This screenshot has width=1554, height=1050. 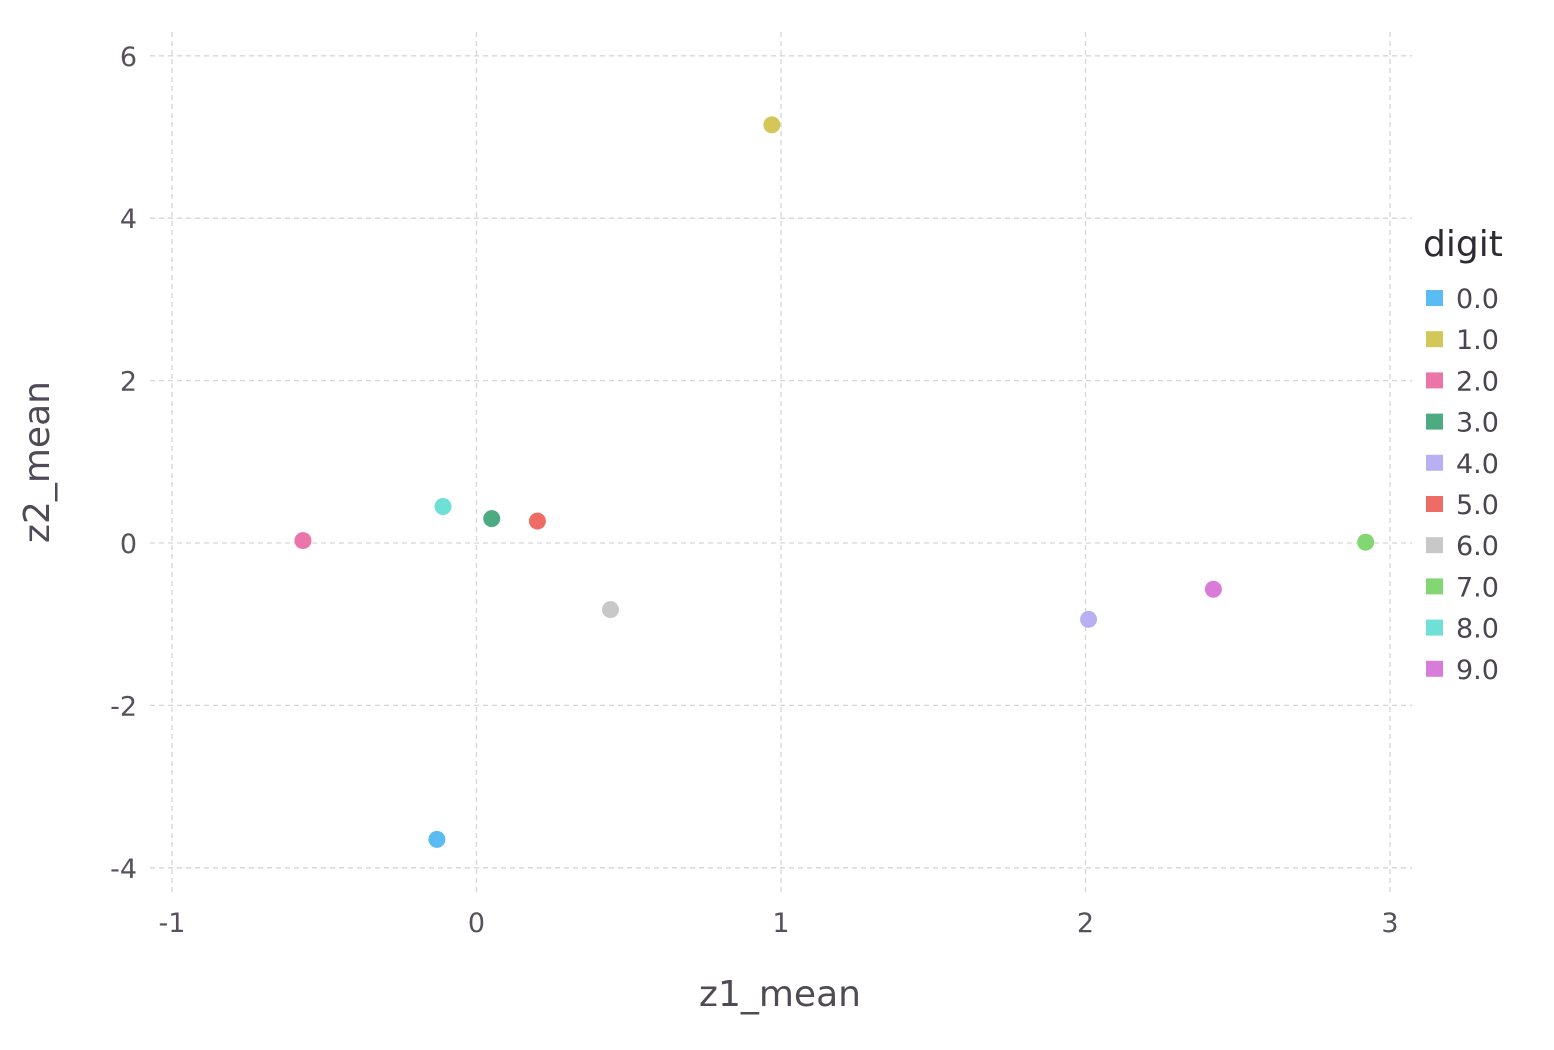 What do you see at coordinates (128, 219) in the screenshot?
I see `y-tick-label: 4` at bounding box center [128, 219].